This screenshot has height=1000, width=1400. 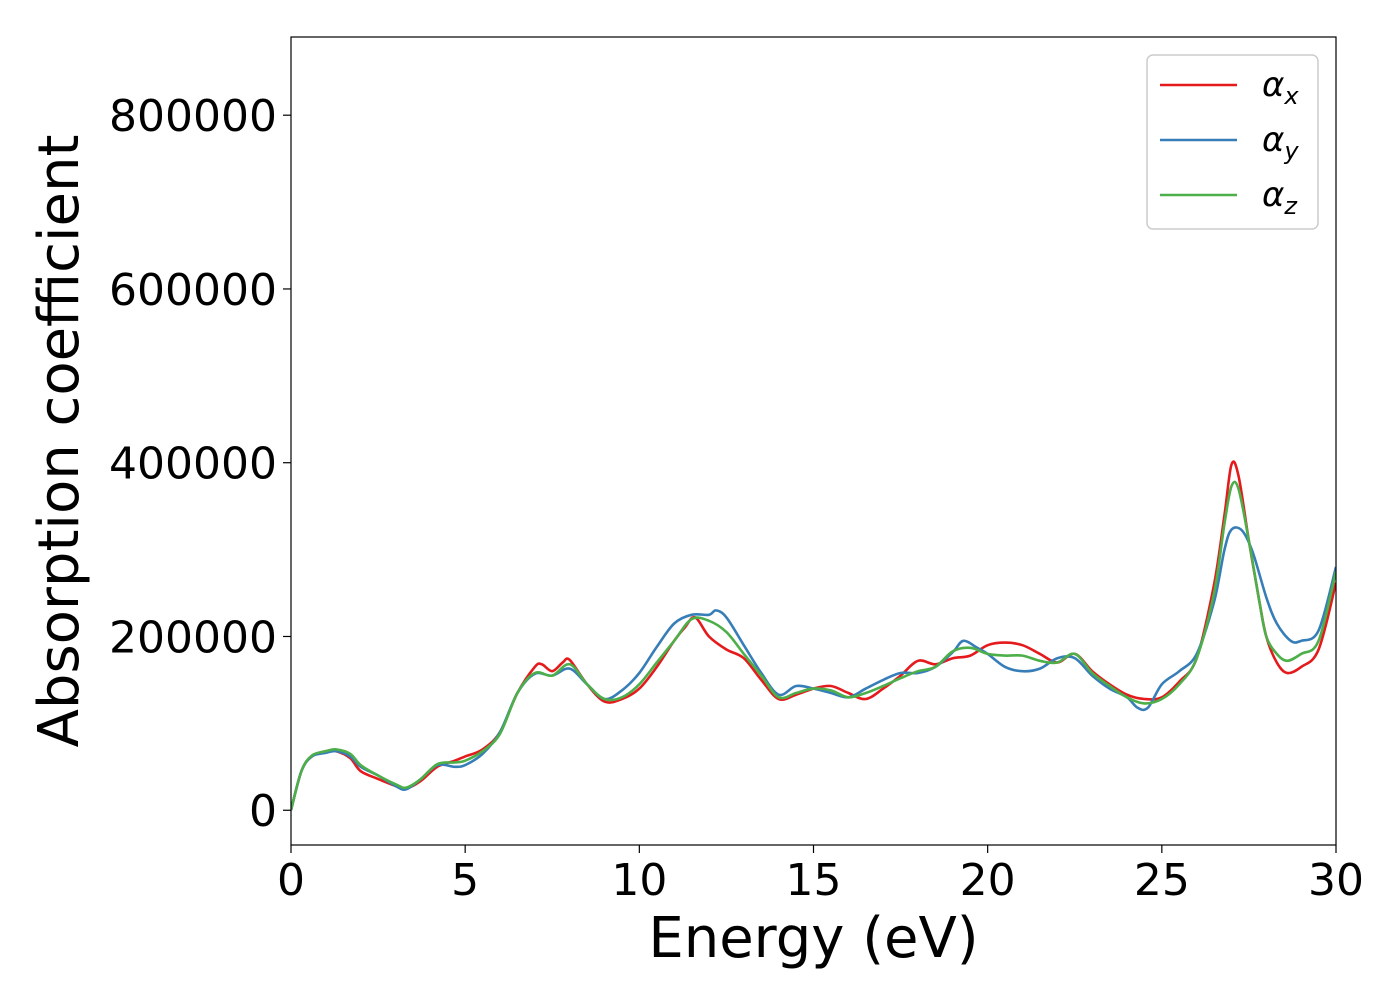 What do you see at coordinates (193, 464) in the screenshot?
I see `y-tick-label: 400000` at bounding box center [193, 464].